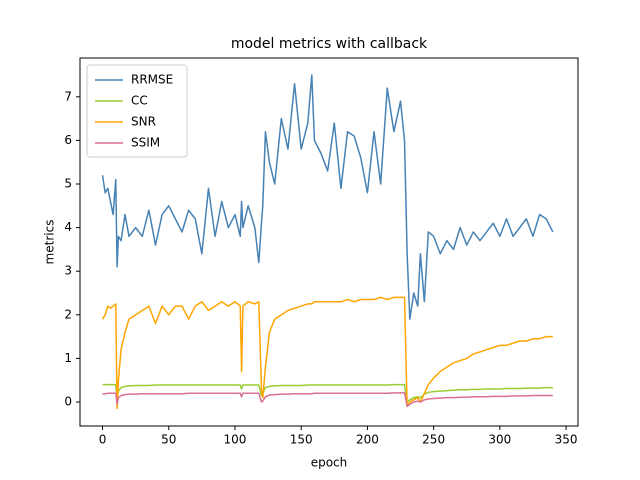 Image resolution: width=640 pixels, height=480 pixels. I want to click on x-tick-label: 50, so click(168, 440).